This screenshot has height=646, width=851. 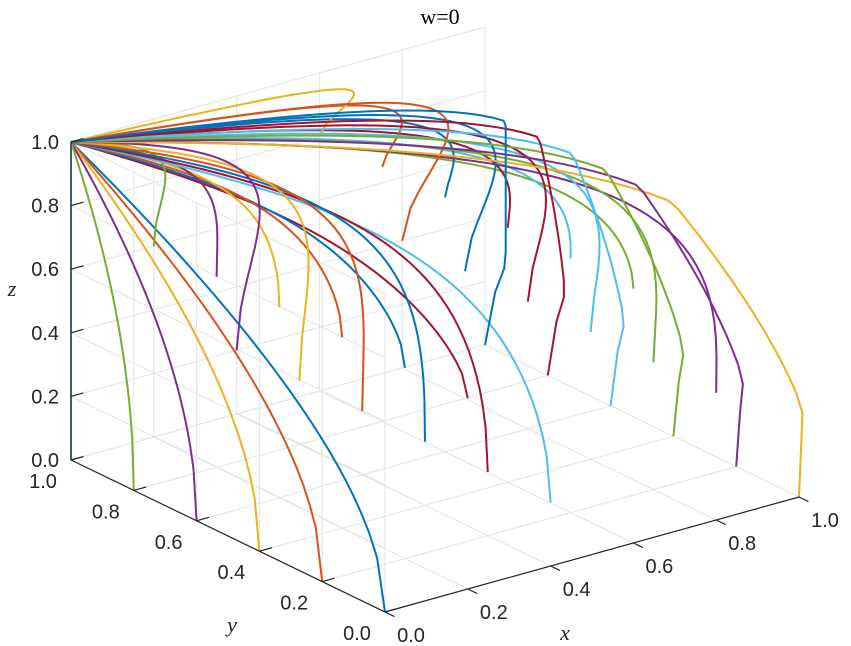 What do you see at coordinates (12, 288) in the screenshot?
I see `z-axis-label: z` at bounding box center [12, 288].